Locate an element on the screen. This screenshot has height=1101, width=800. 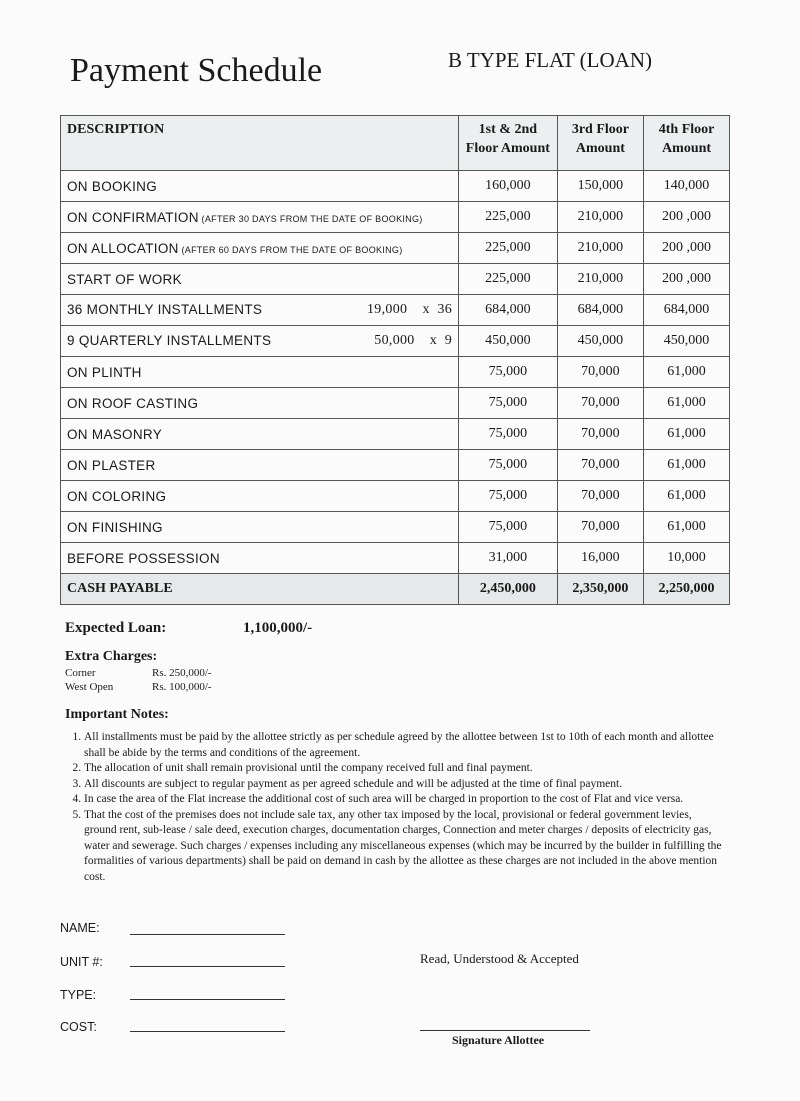
name-field is located at coordinates (207, 934).